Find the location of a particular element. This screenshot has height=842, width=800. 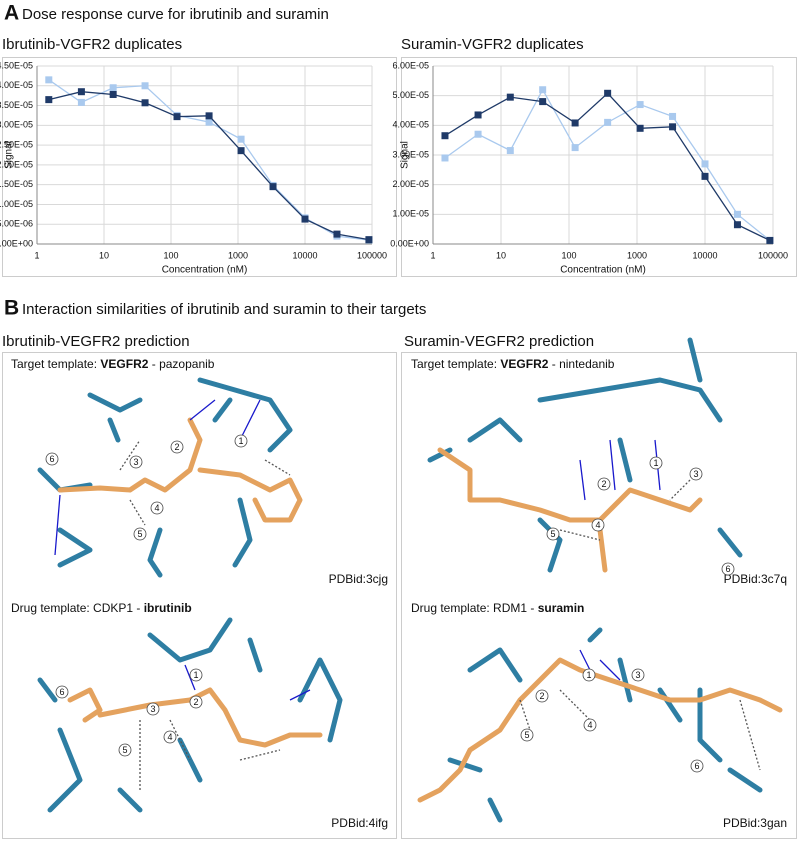

pdb-id: PDBid:3c7q is located at coordinates (755, 579).